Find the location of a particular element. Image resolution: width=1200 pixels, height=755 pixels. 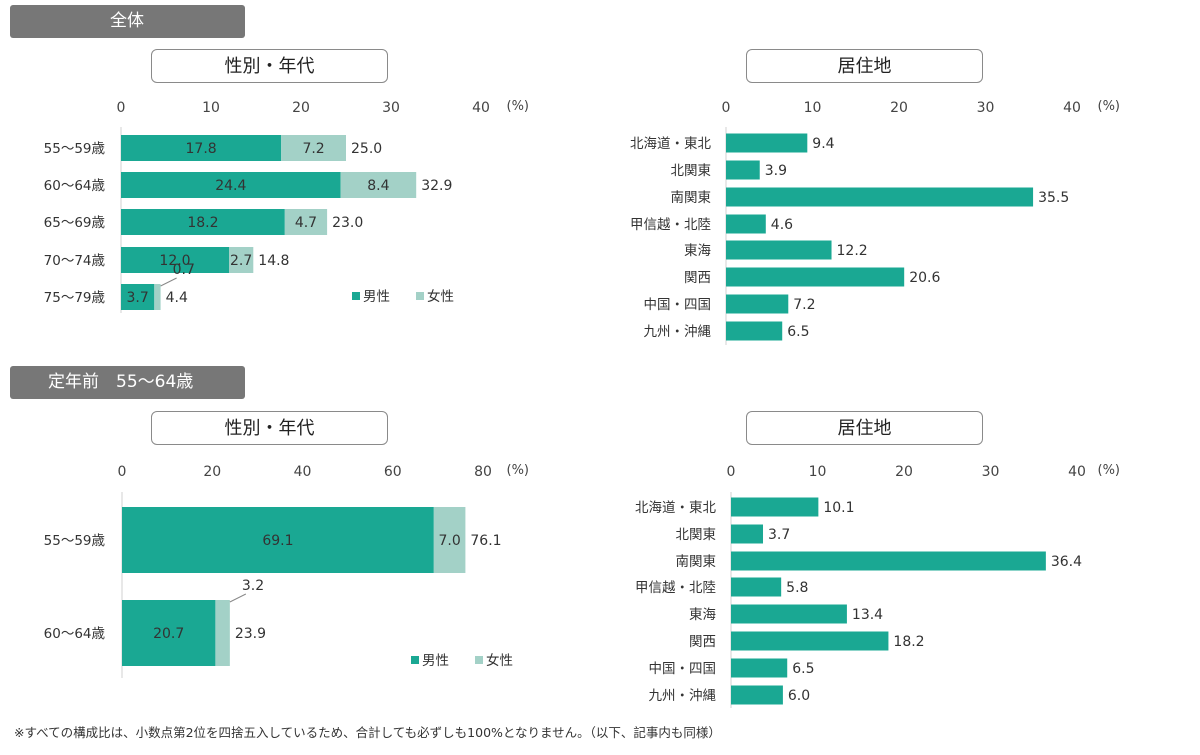

data-label-female-0-3: 2.7 is located at coordinates (241, 261).